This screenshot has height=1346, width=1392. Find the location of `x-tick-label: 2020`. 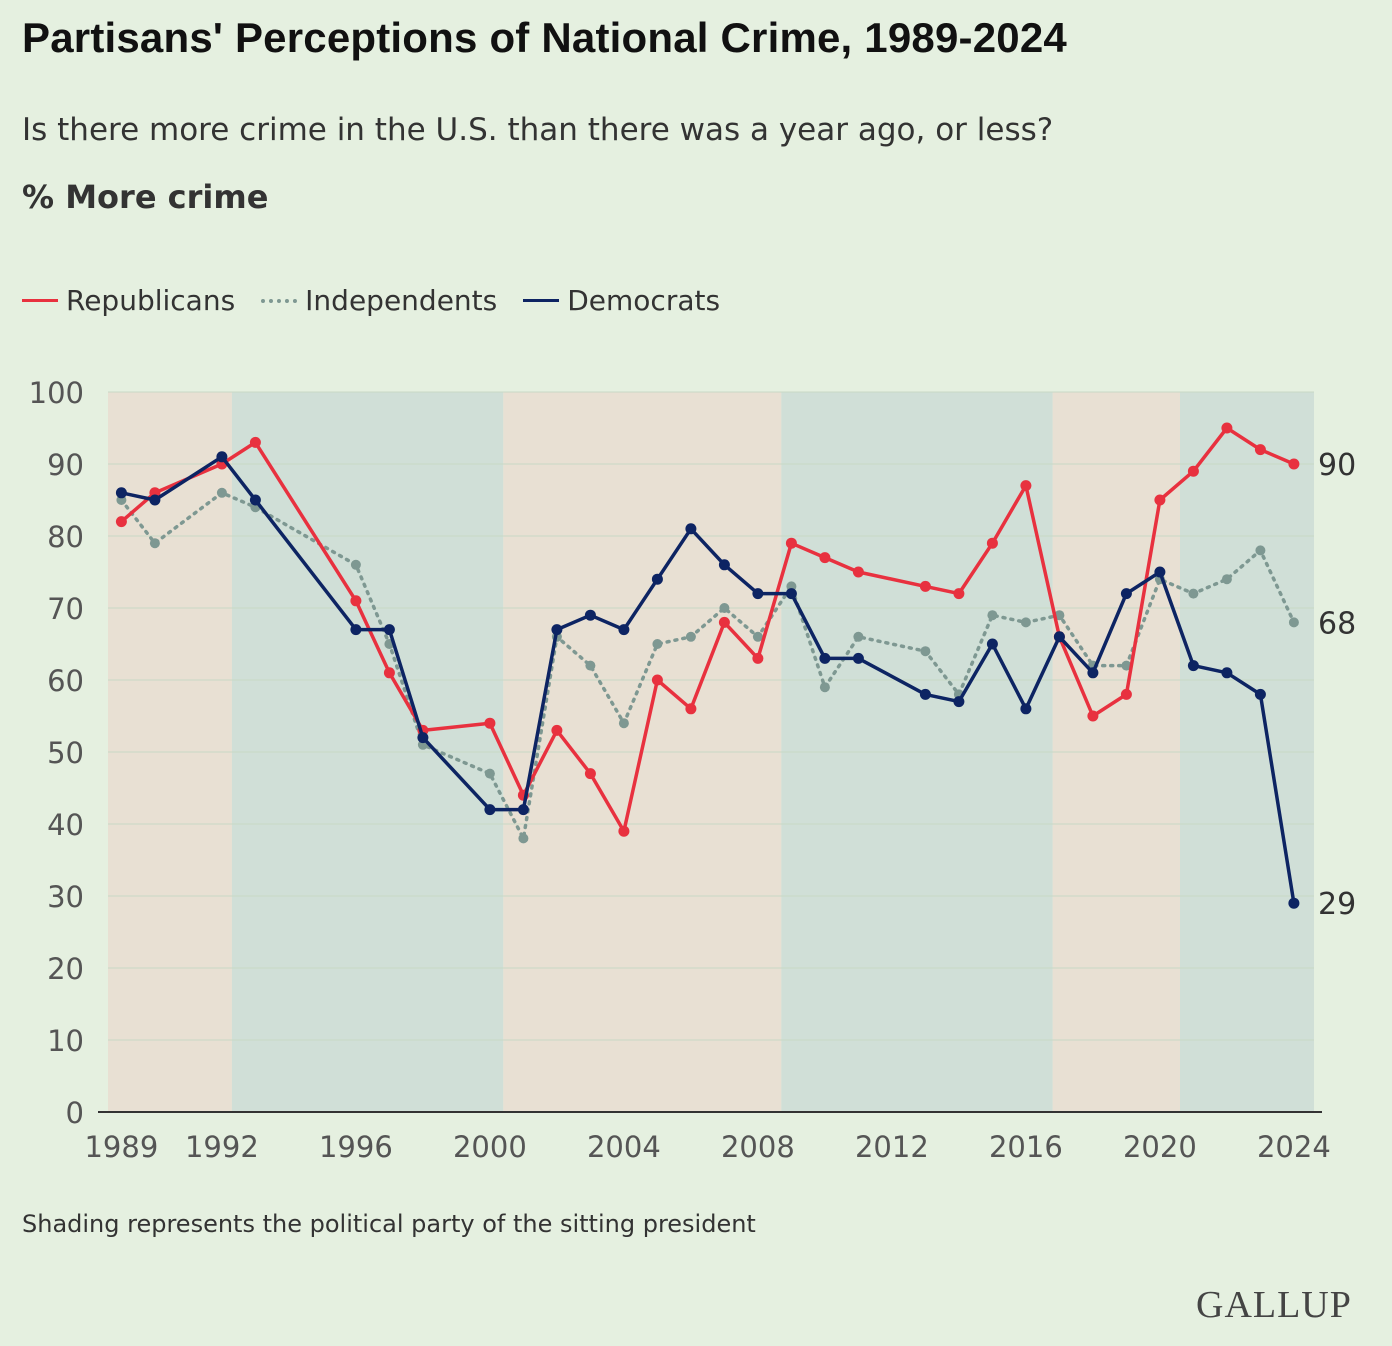

x-tick-label: 2020 is located at coordinates (1160, 1147).